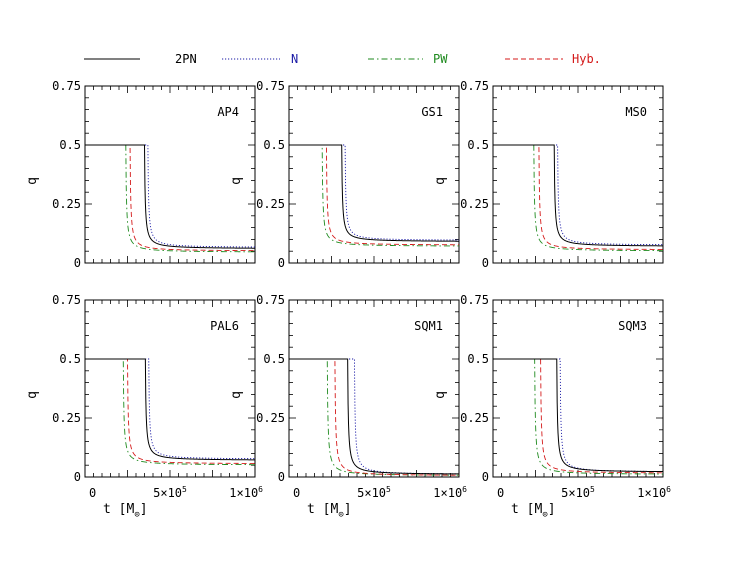 Image resolution: width=747 pixels, height=562 pixels. I want to click on panel-e: SQM1 0 0.25 0.5 0.75 q 0 5×10⁵ 1×10⁶ t [M⊙], so click(348, 406).